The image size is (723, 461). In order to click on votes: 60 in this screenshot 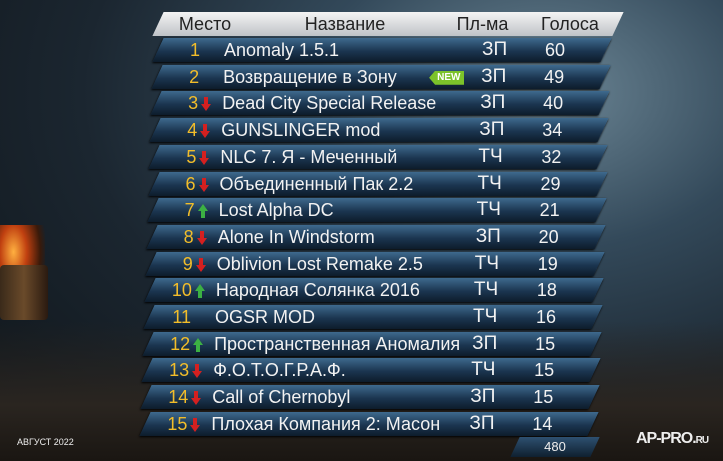, I will do `click(555, 50)`.